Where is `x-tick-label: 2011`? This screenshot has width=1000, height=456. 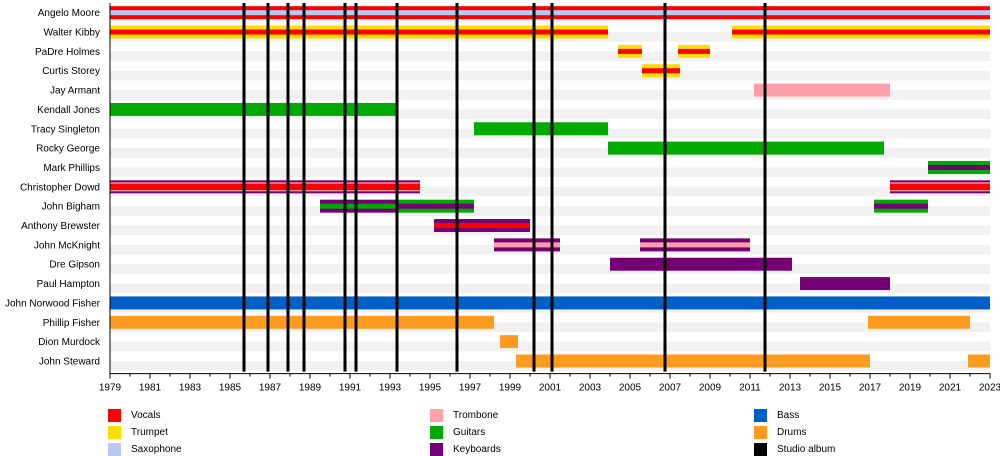 x-tick-label: 2011 is located at coordinates (750, 388).